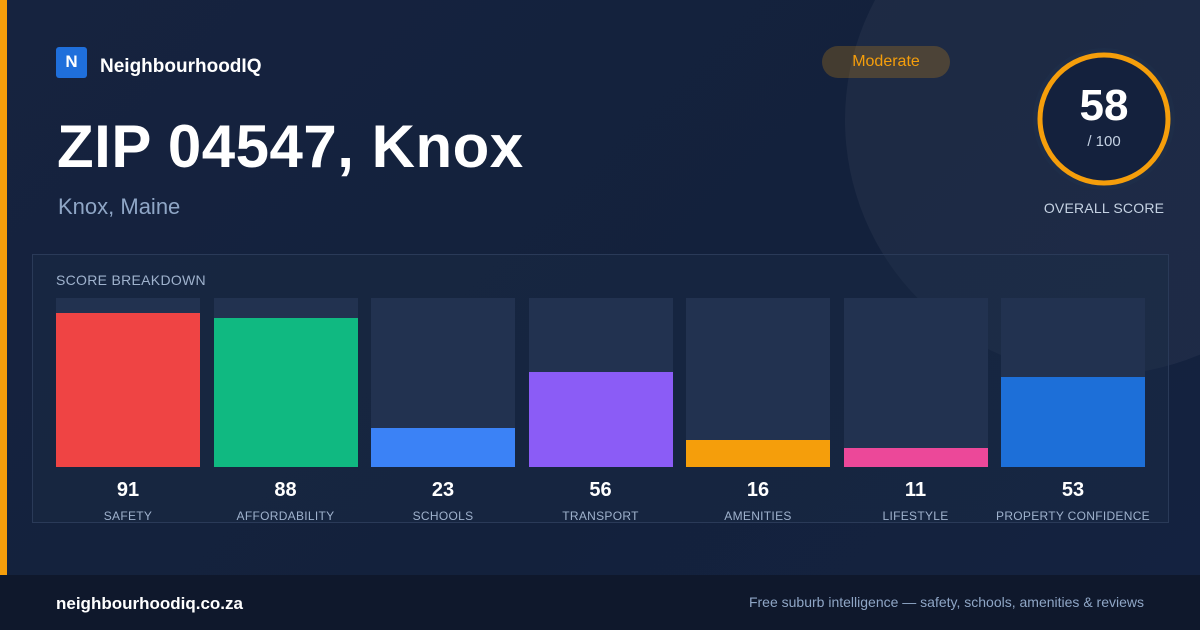  I want to click on bar-label: SAFETY, so click(128, 516).